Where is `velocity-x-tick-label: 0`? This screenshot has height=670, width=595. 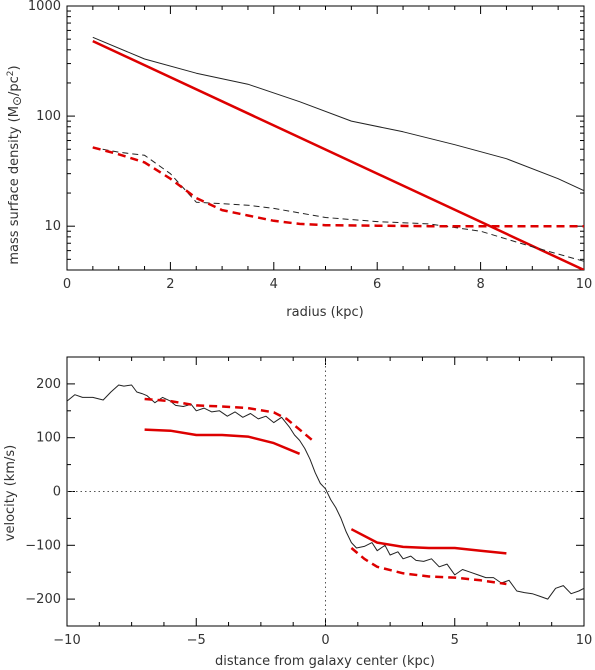 velocity-x-tick-label: 0 is located at coordinates (325, 640).